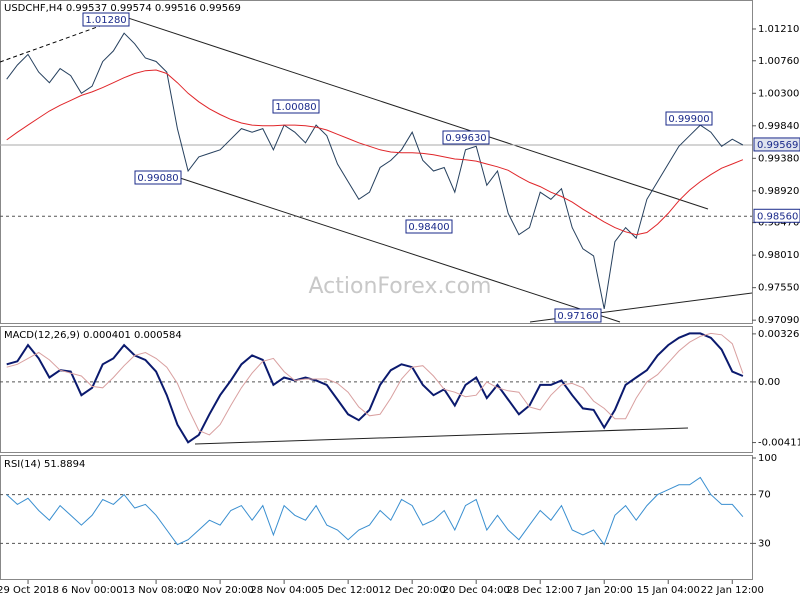 The width and height of the screenshot is (800, 600). Describe the element at coordinates (778, 93) in the screenshot. I see `y-tick-label: 1.00300` at that location.